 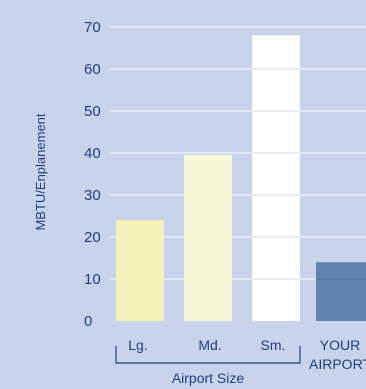 I want to click on x-axis-label: Airport Size, so click(x=208, y=378).